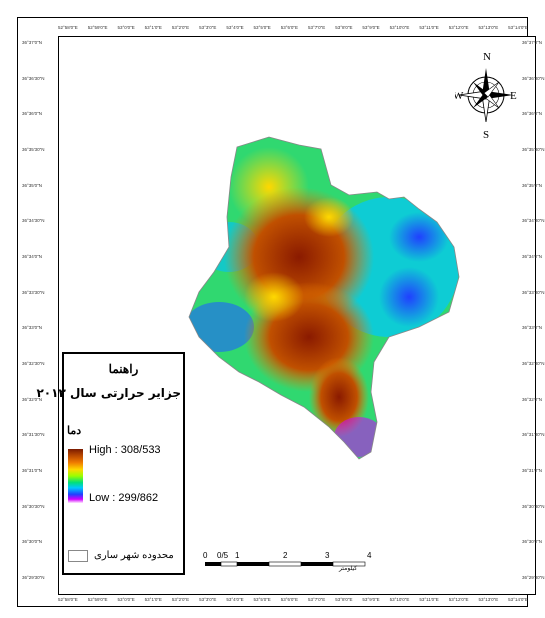 Image resolution: width=545 pixels, height=618 pixels. Describe the element at coordinates (125, 450) in the screenshot. I see `legend-high-value: High : 308/533` at that location.